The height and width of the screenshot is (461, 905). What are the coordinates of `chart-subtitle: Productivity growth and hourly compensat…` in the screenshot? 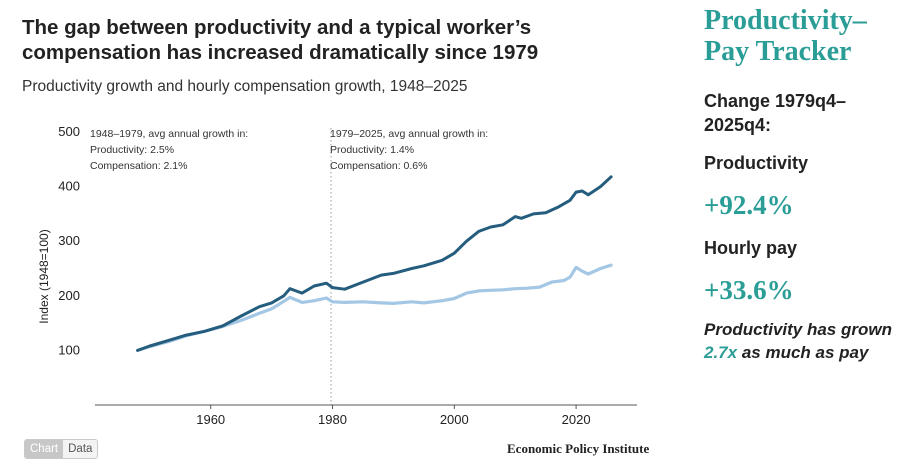 It's located at (245, 86).